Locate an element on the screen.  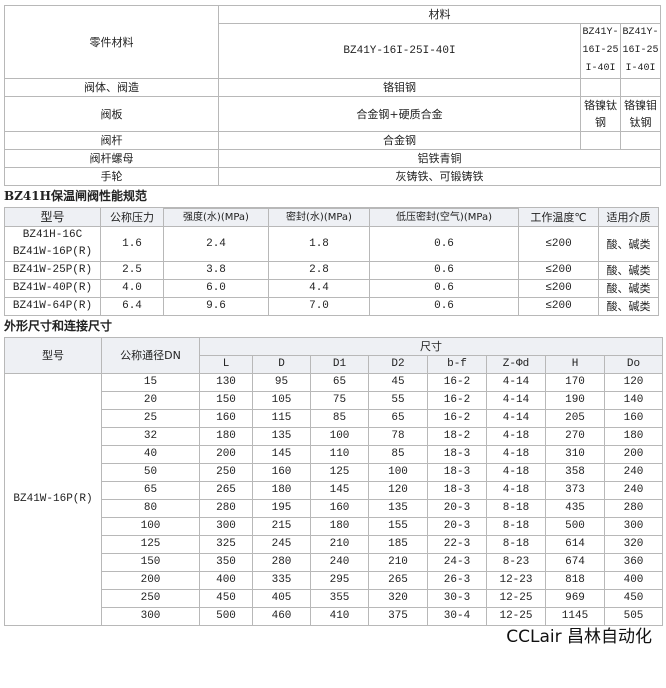
dimension: 18-3 is located at coordinates (457, 490).